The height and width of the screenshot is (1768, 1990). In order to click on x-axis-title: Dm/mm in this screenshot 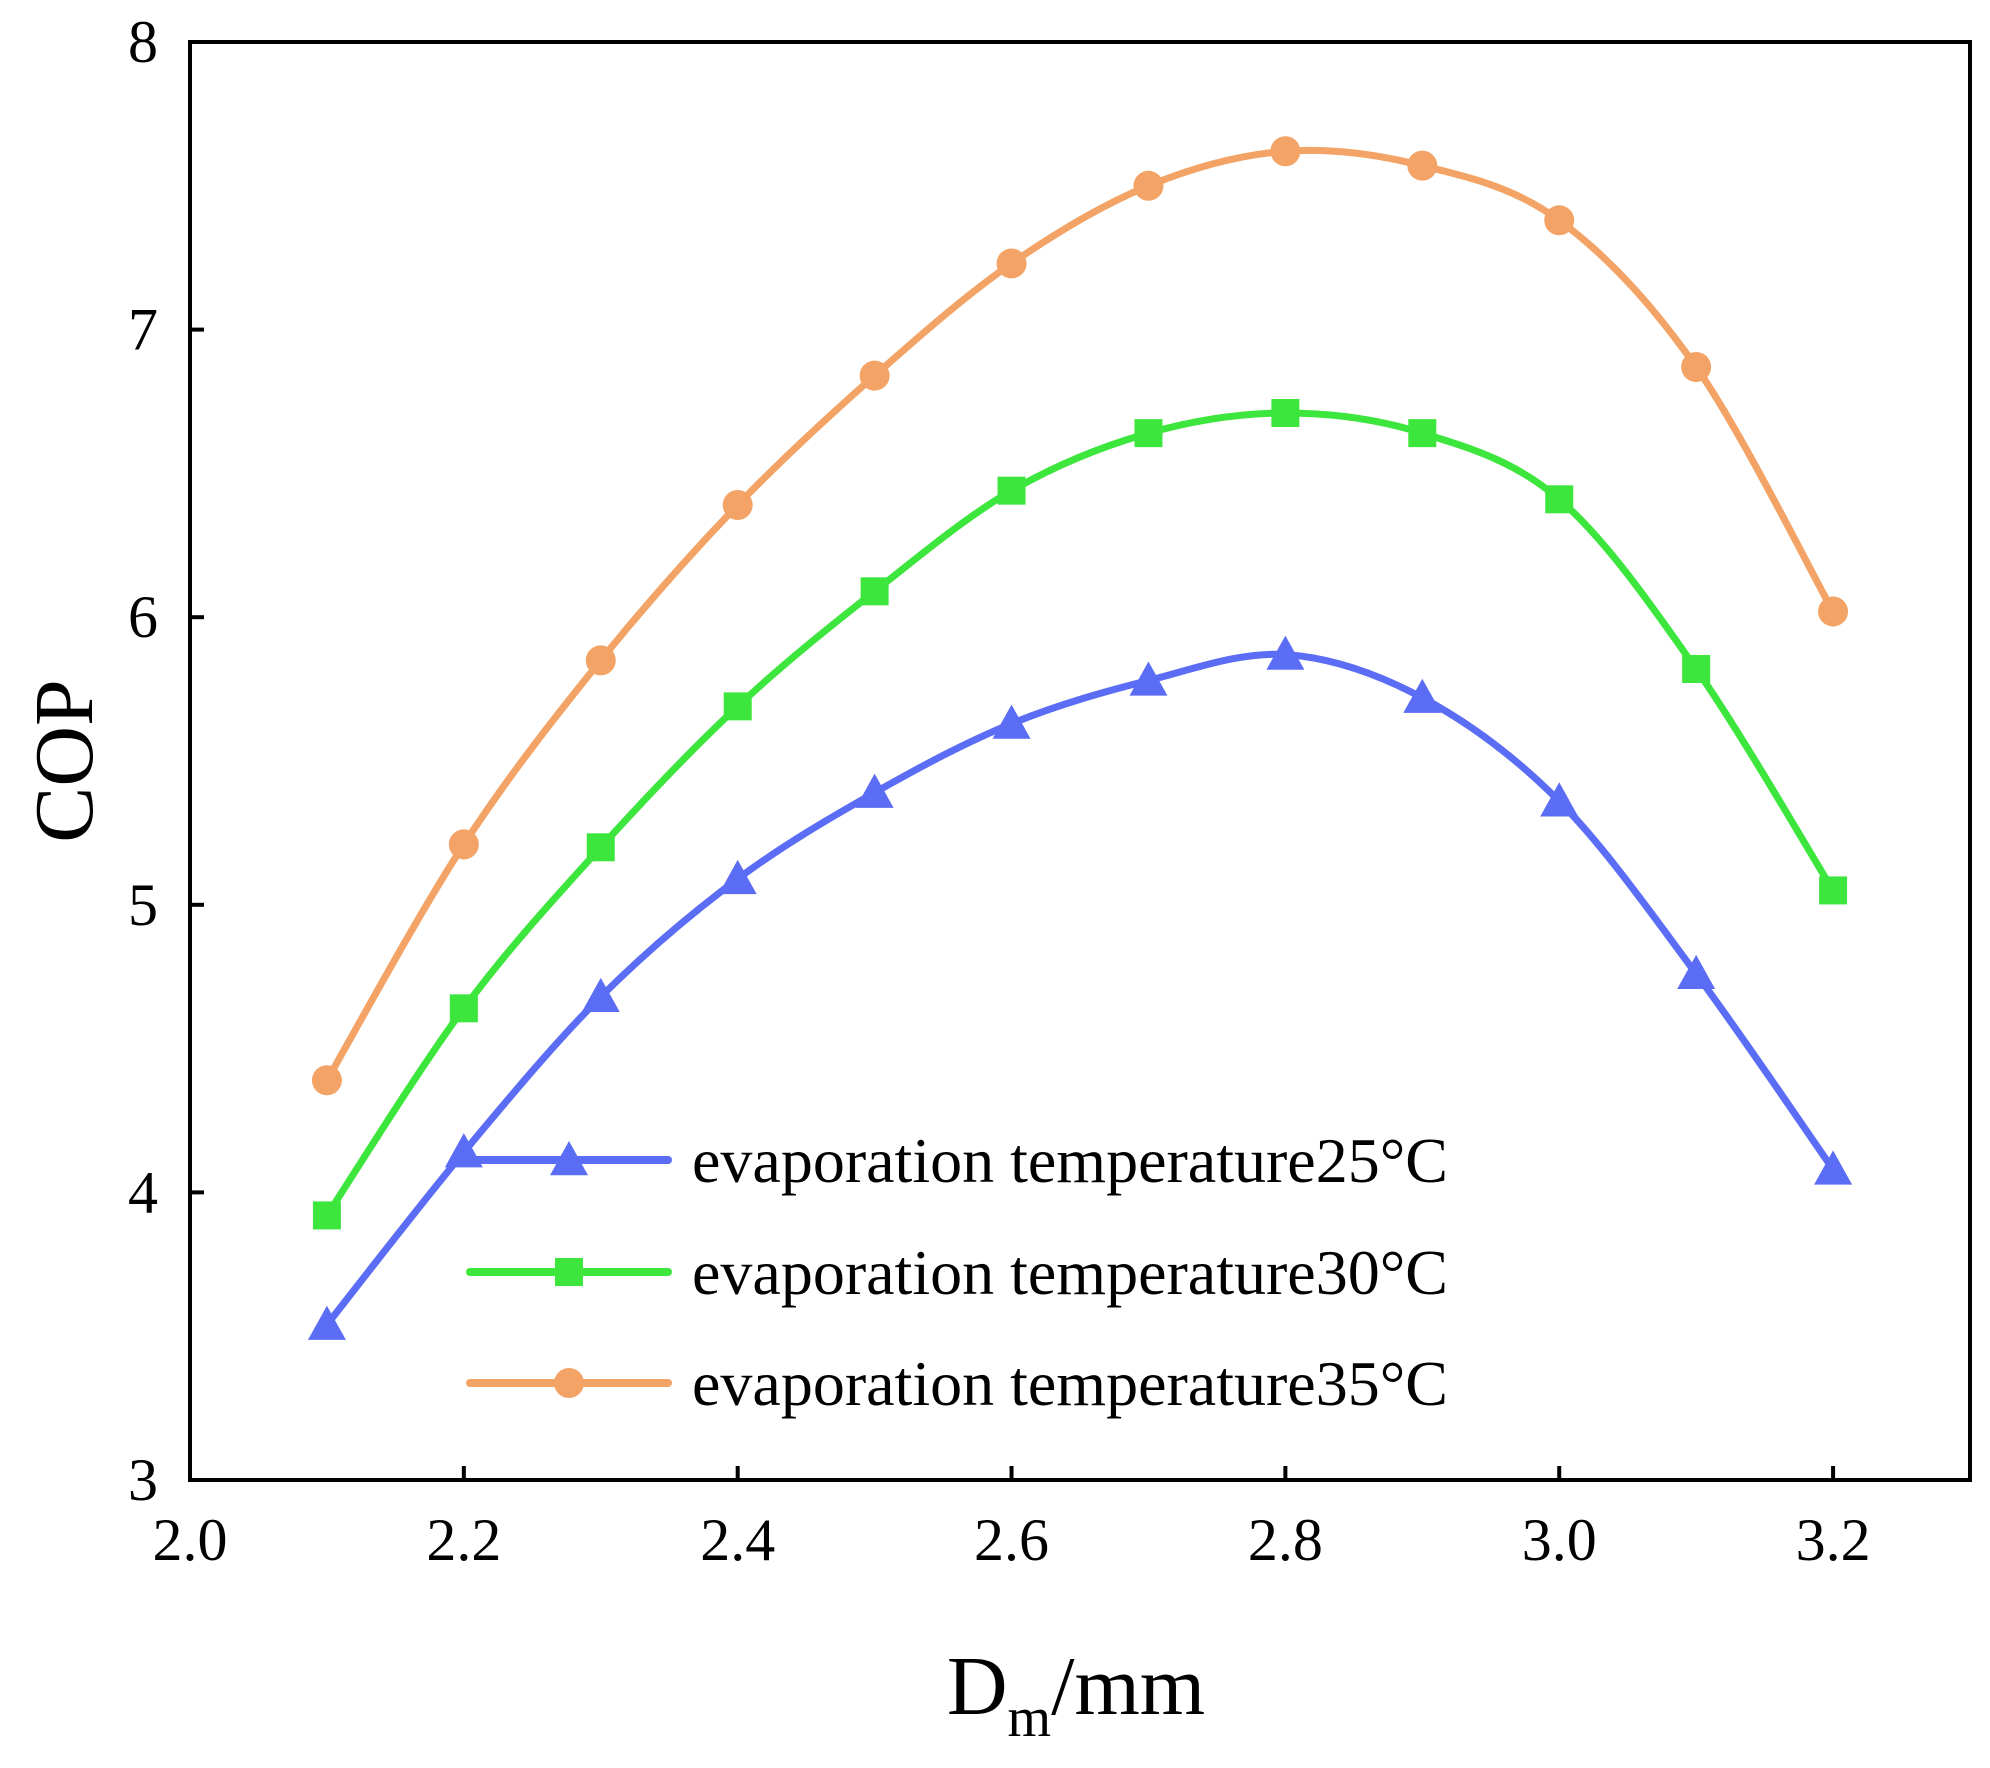, I will do `click(1076, 1694)`.